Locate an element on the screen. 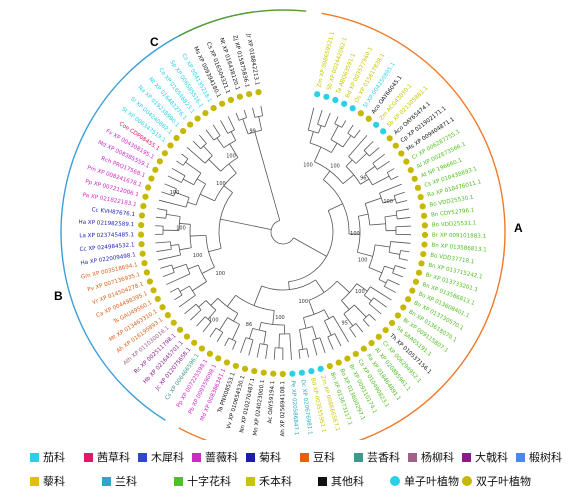  leaf-label: Cc KVH87676.1 is located at coordinates (113, 212).